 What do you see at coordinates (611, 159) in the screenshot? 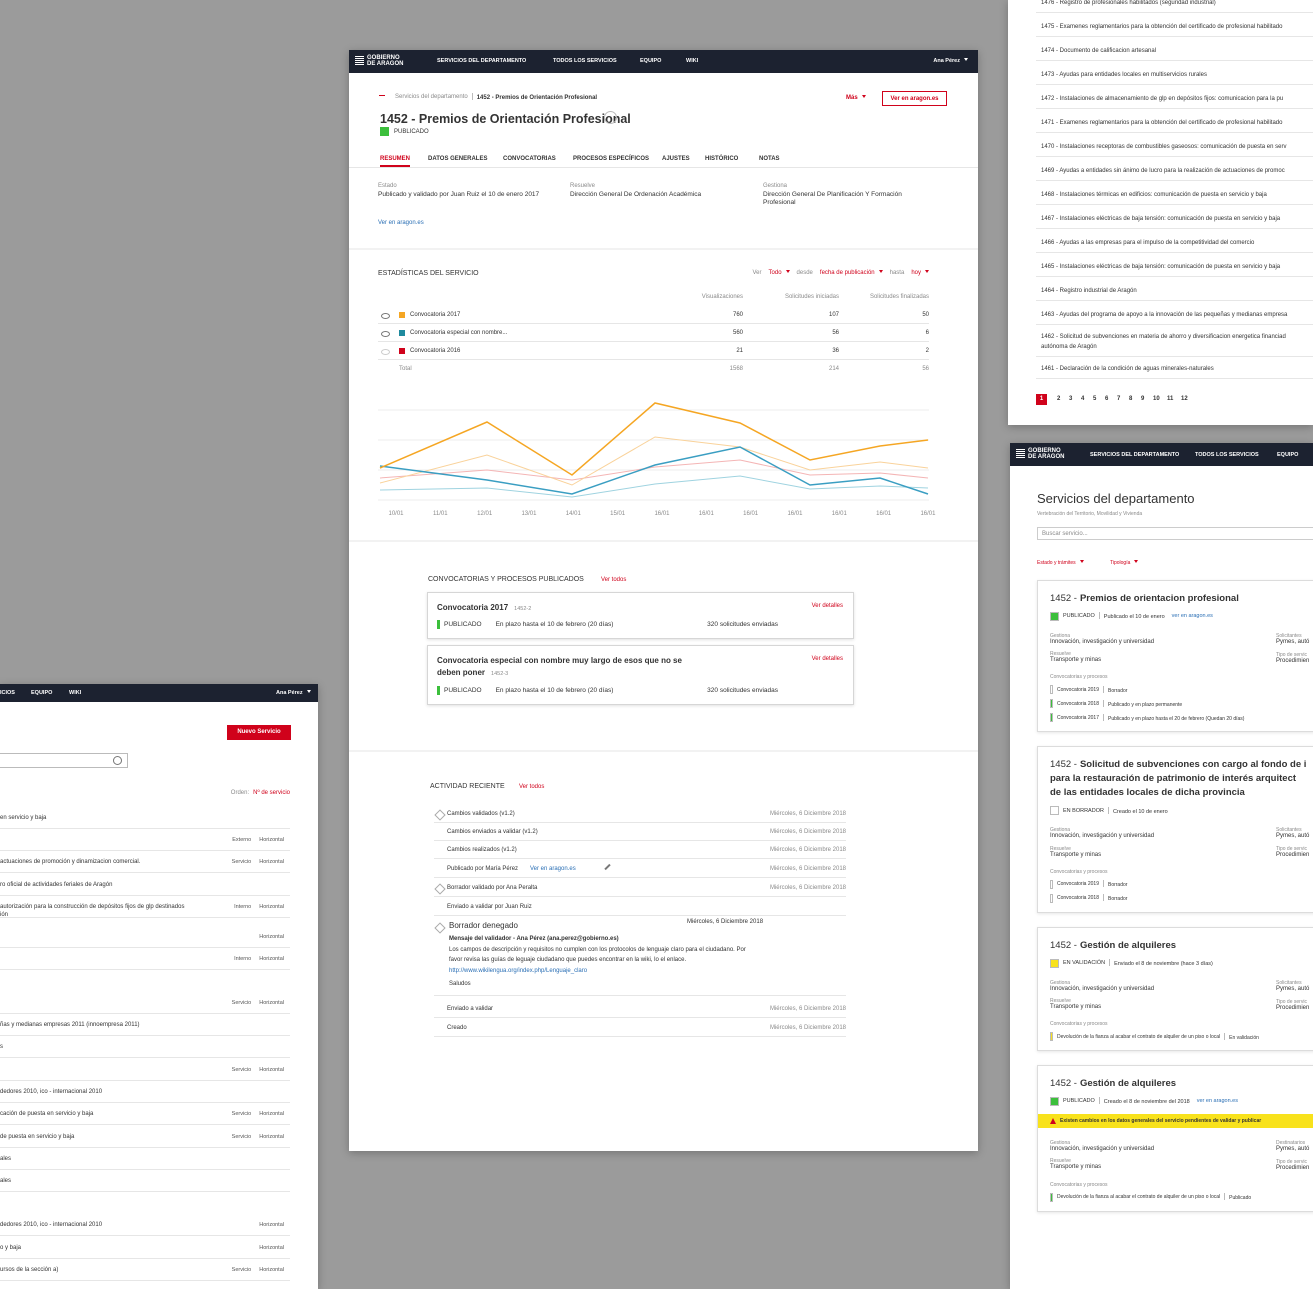
I see `tab: PROCESOS ESPECÍFICOS` at bounding box center [611, 159].